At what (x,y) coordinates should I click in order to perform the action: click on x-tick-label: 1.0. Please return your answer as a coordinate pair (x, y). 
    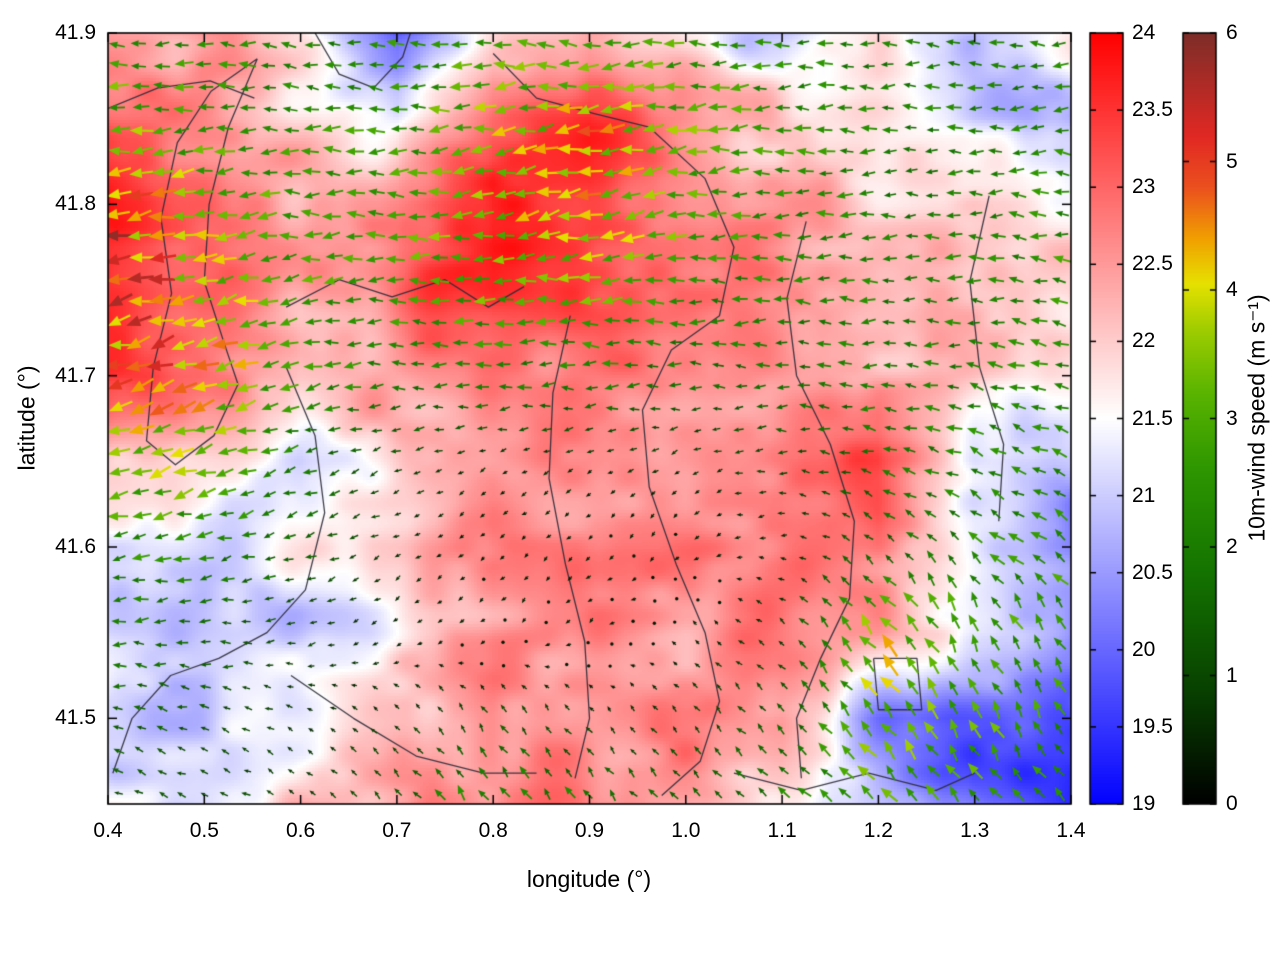
    Looking at the image, I should click on (686, 830).